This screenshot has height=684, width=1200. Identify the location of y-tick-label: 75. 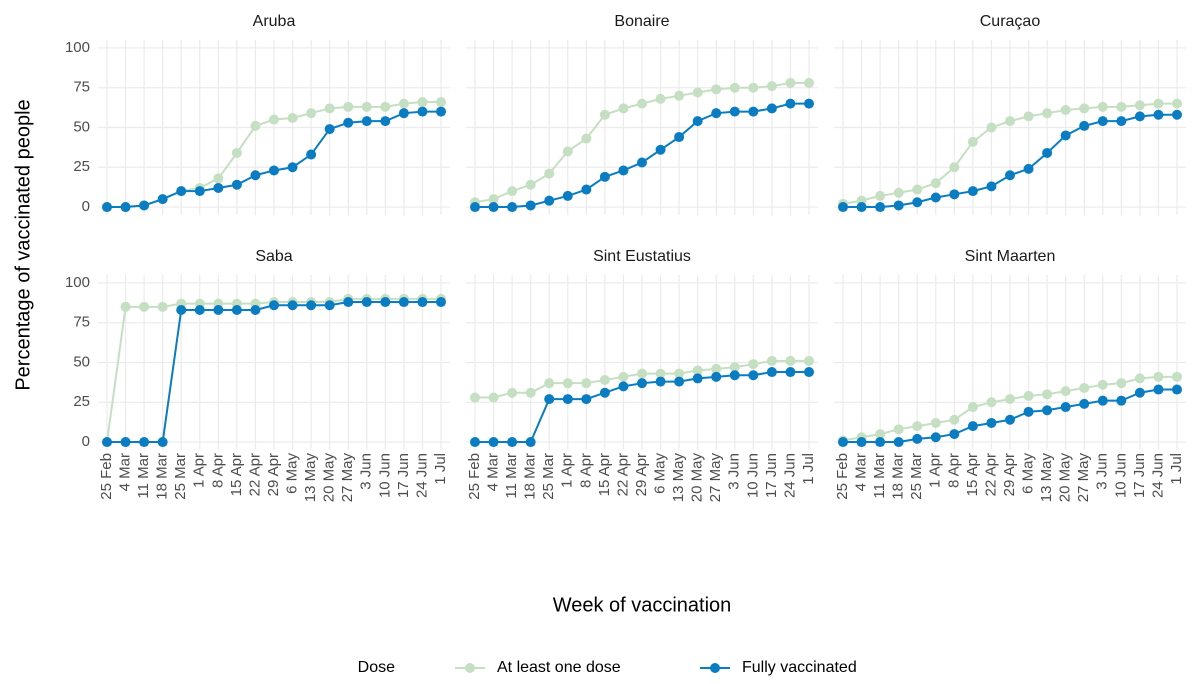
(81, 87).